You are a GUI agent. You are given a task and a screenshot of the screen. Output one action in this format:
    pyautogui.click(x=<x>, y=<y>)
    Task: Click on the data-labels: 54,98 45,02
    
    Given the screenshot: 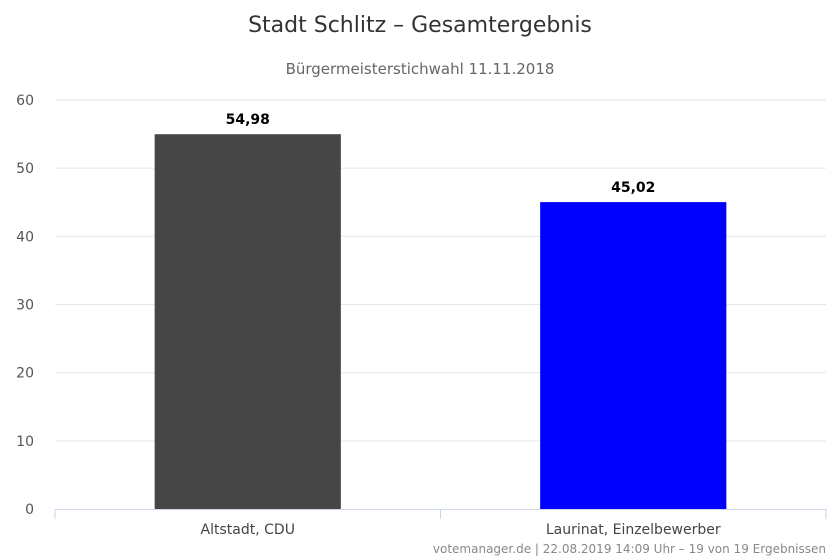 What is the action you would take?
    pyautogui.click(x=441, y=154)
    